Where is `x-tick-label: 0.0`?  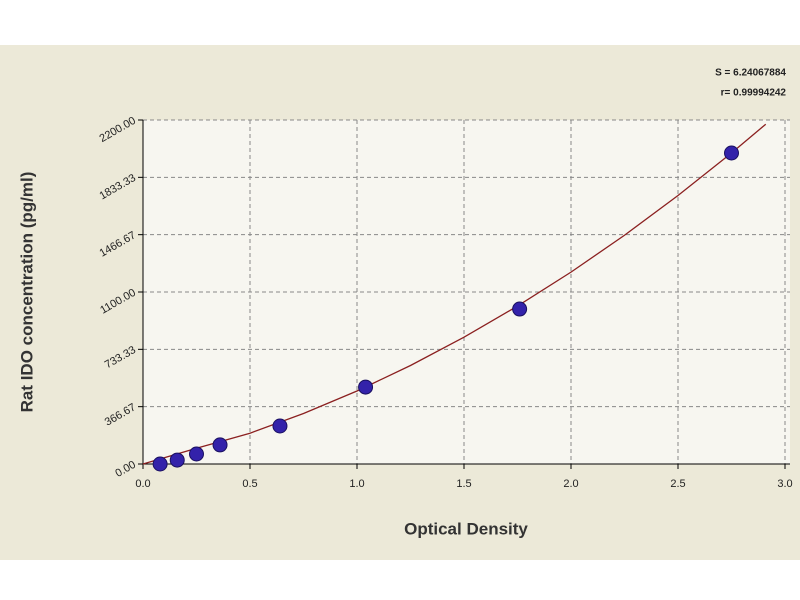
x-tick-label: 0.0 is located at coordinates (142, 484).